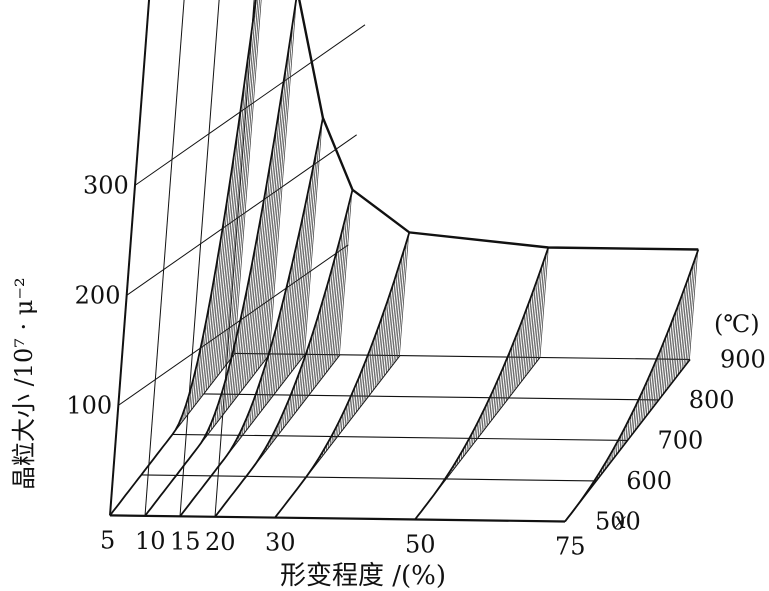 The height and width of the screenshot is (591, 769). What do you see at coordinates (420, 544) in the screenshot?
I see `x-tick-label: 50` at bounding box center [420, 544].